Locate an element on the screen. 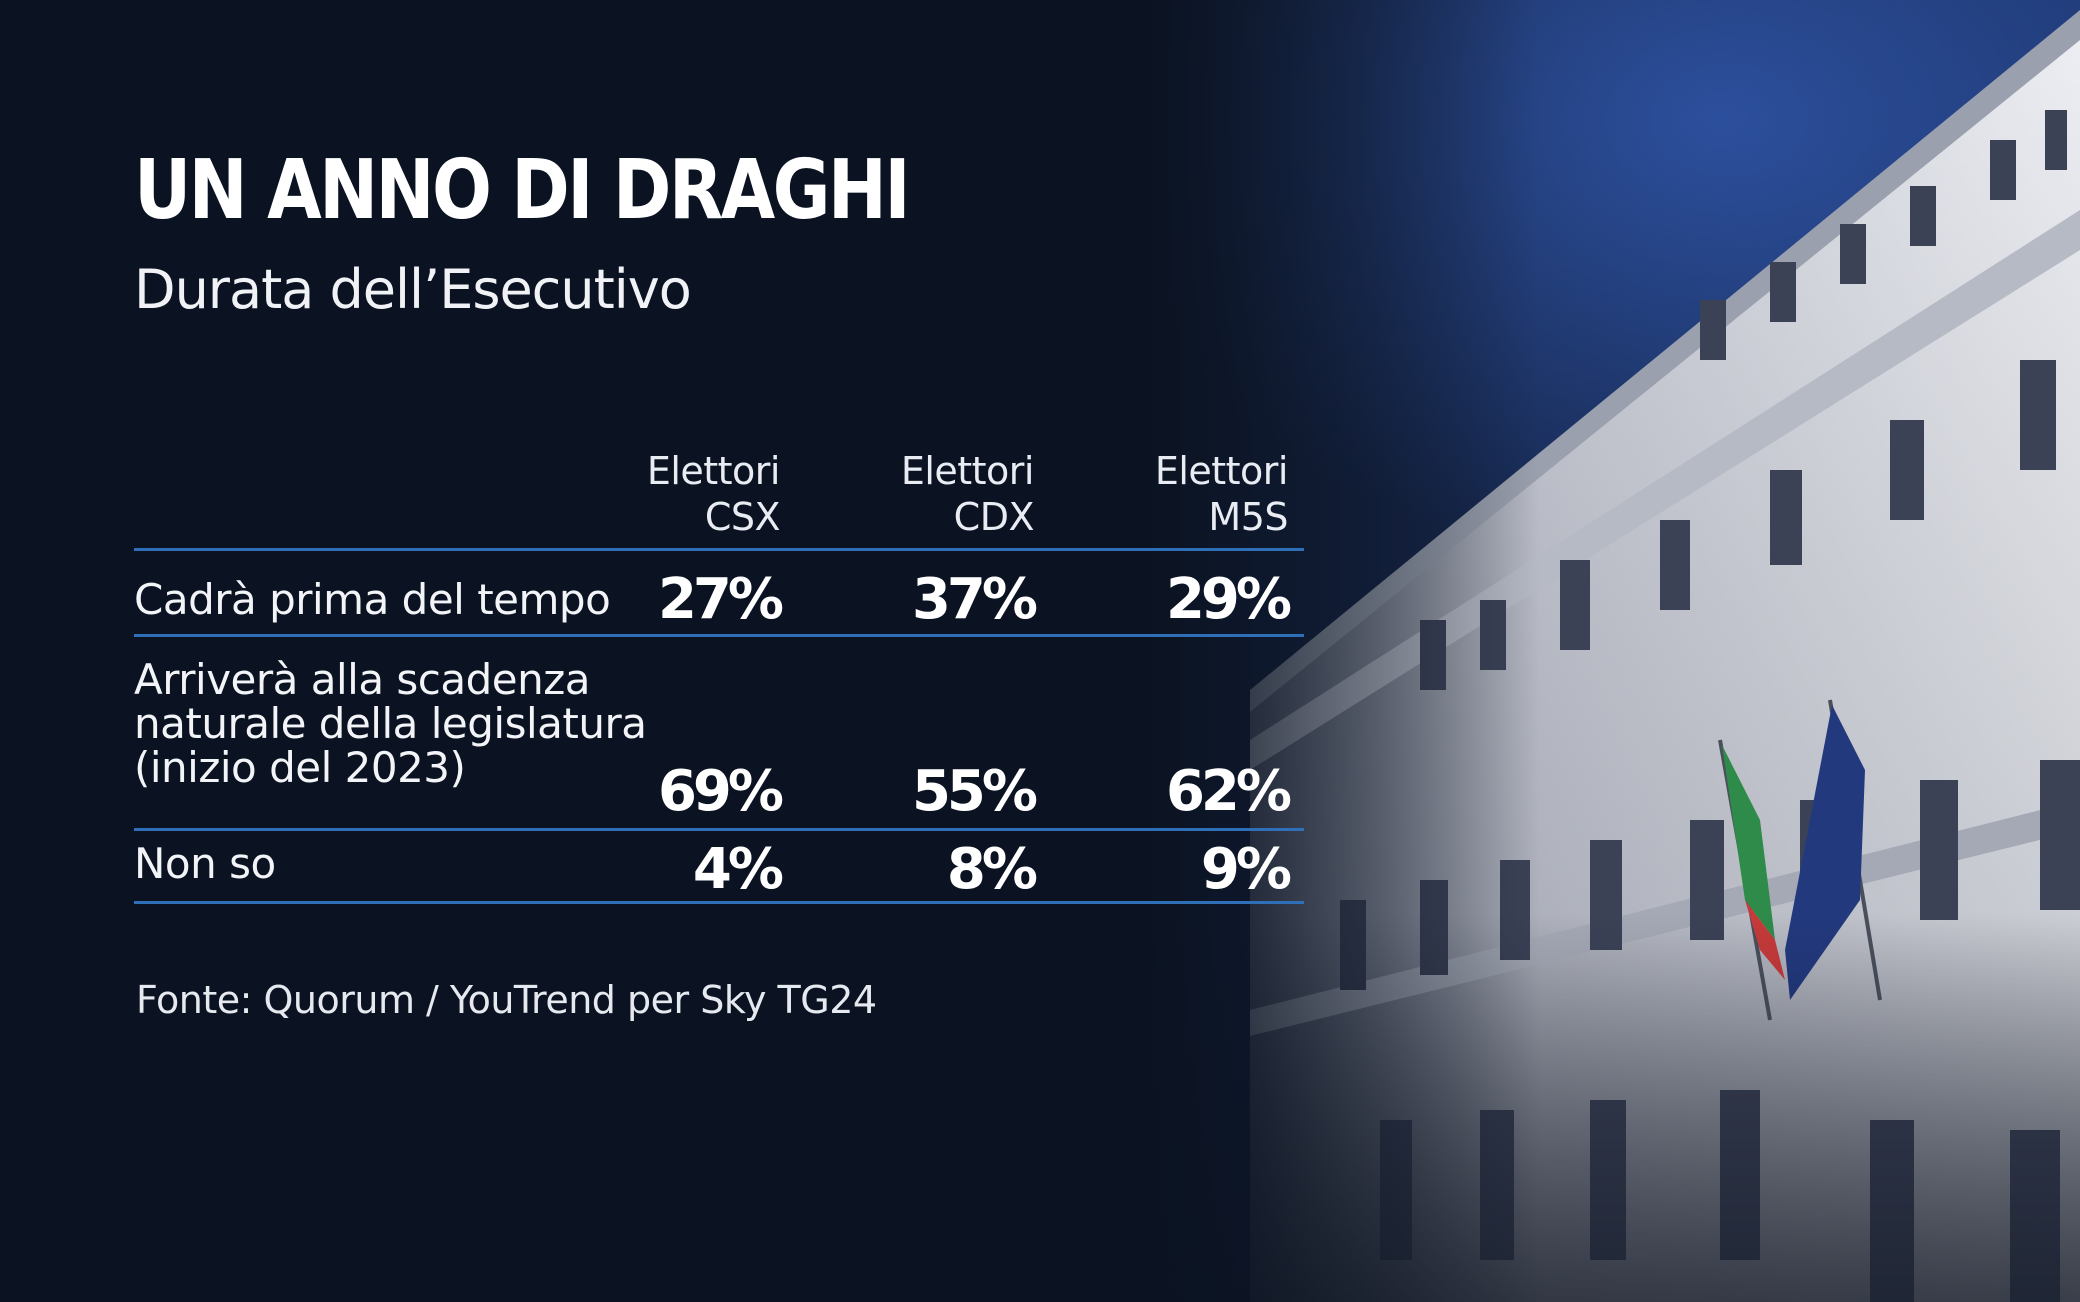 The width and height of the screenshot is (2080, 1302). column-header-m5s: Elettori M5S is located at coordinates (1138, 494).